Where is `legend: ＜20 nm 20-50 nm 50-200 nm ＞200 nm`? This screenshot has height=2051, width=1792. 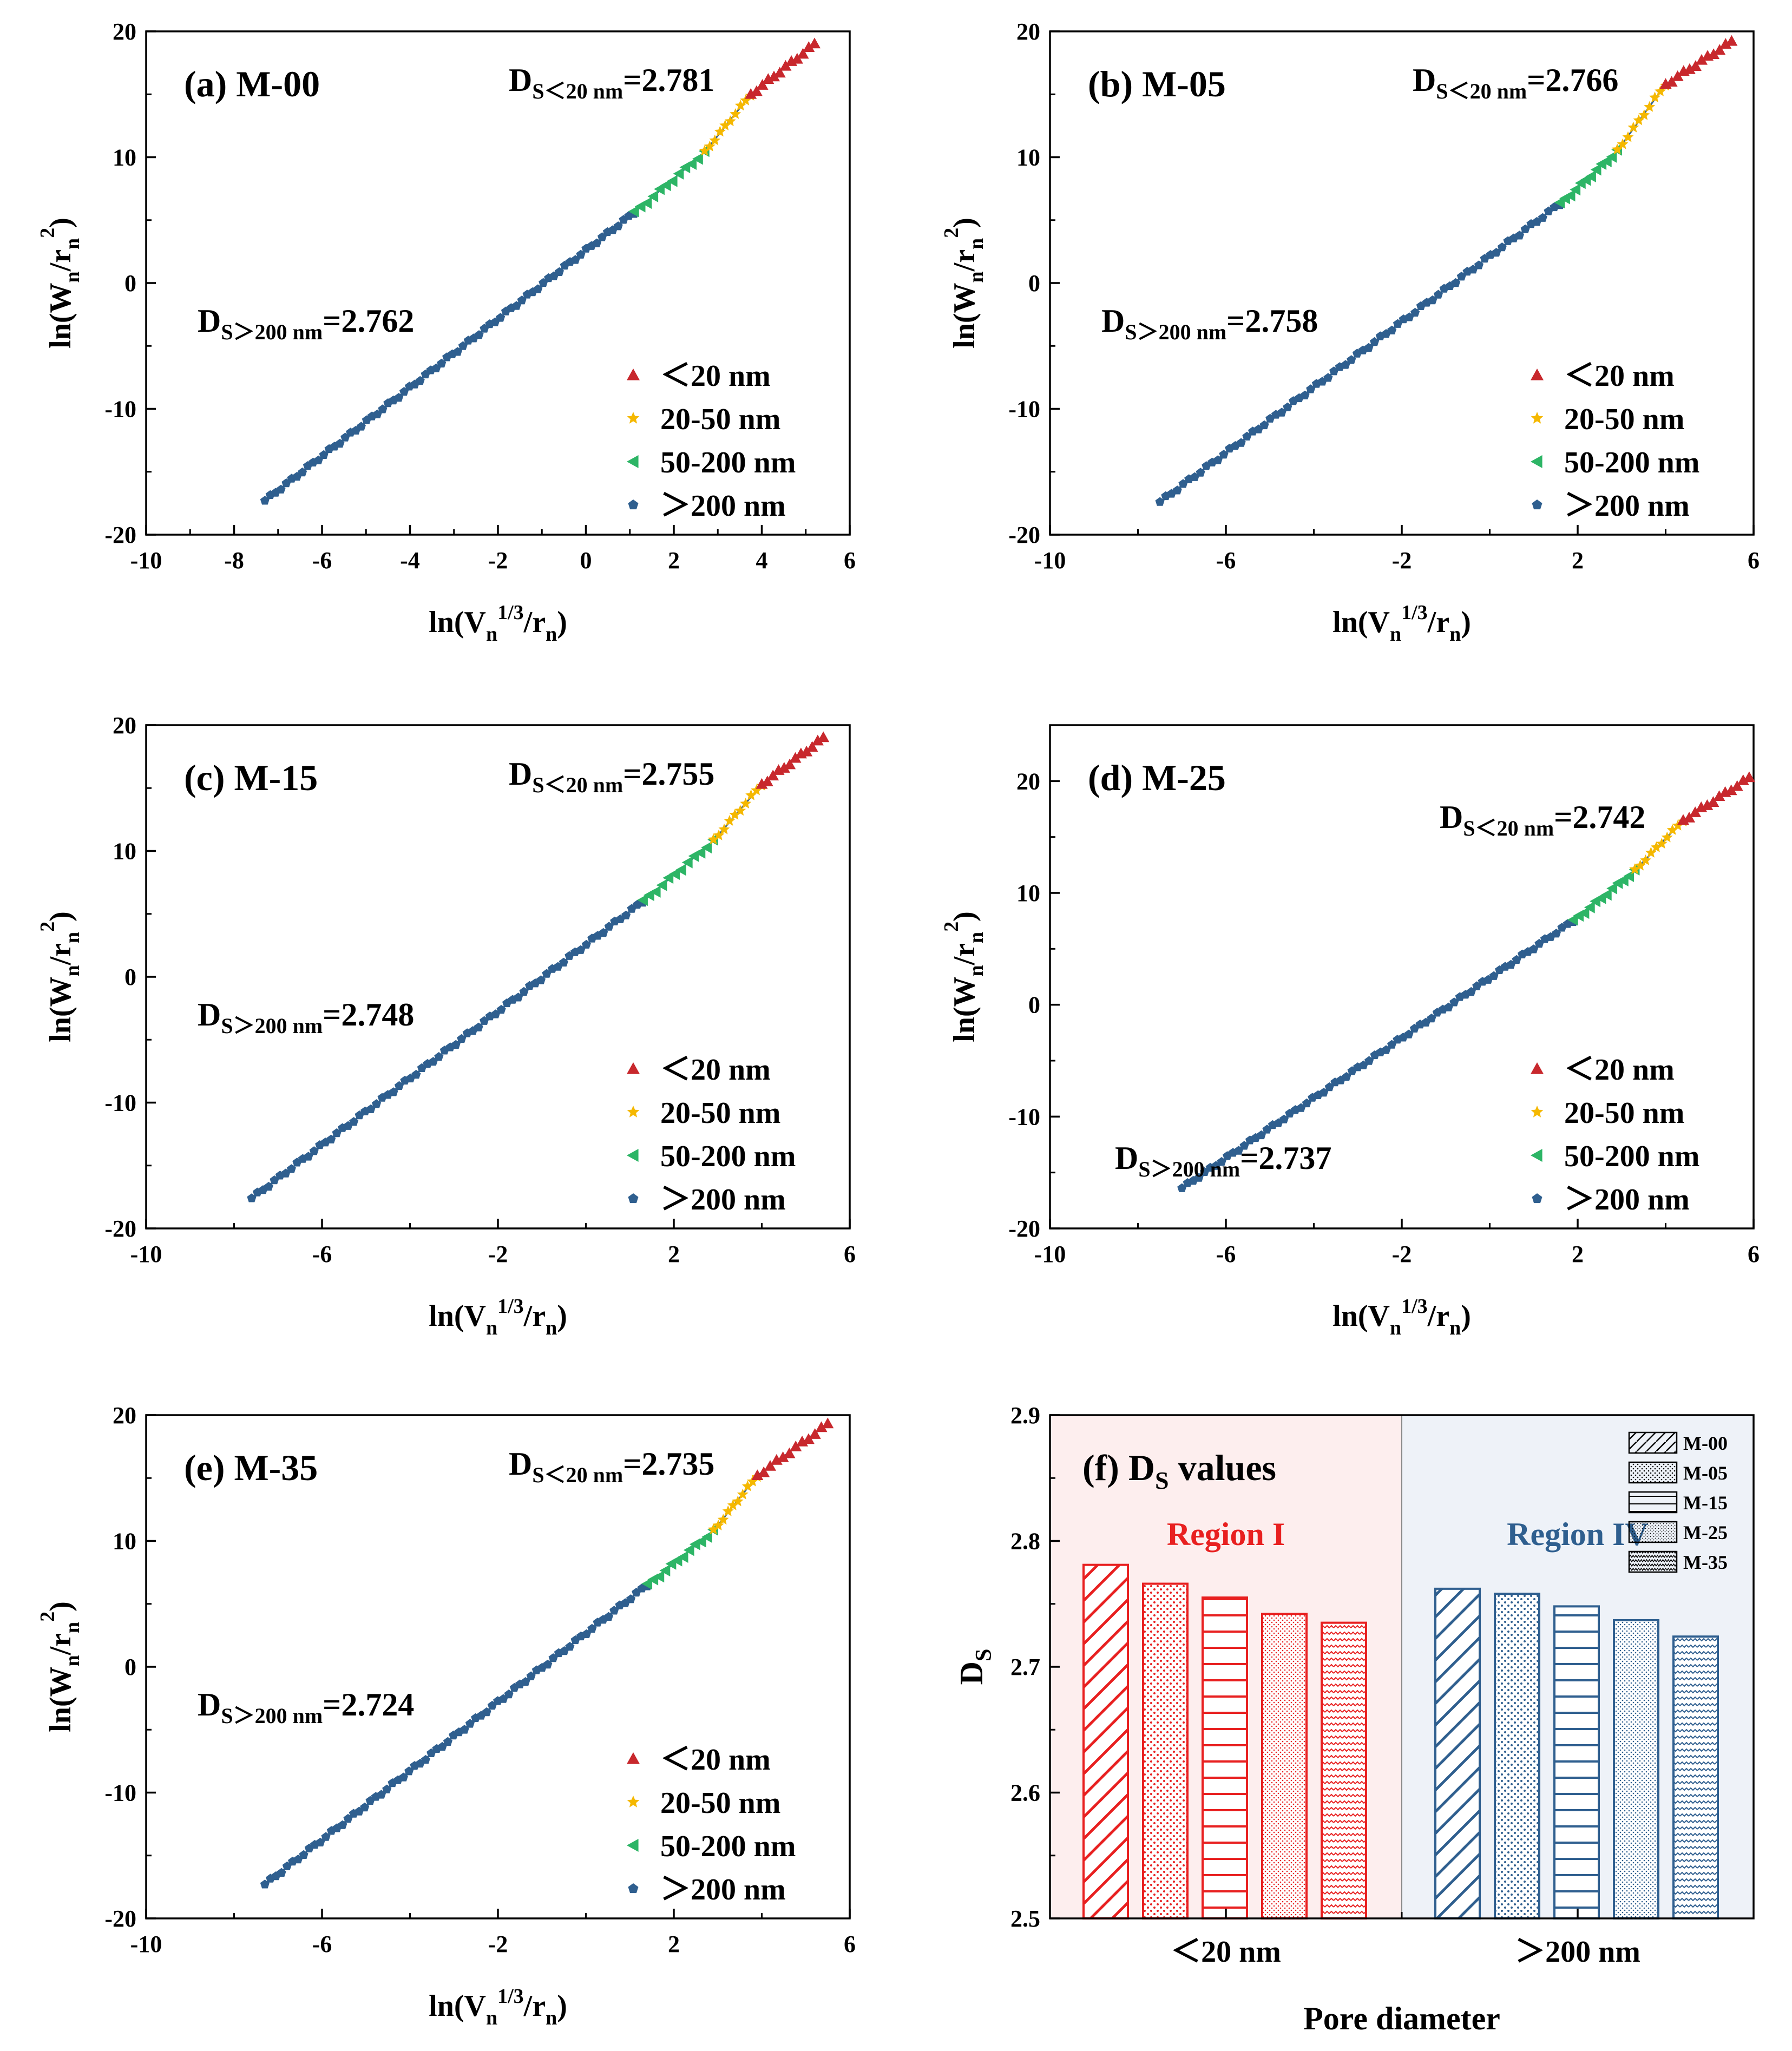
legend: ＜20 nm 20-50 nm 50-200 nm ＞200 nm is located at coordinates (711, 1135).